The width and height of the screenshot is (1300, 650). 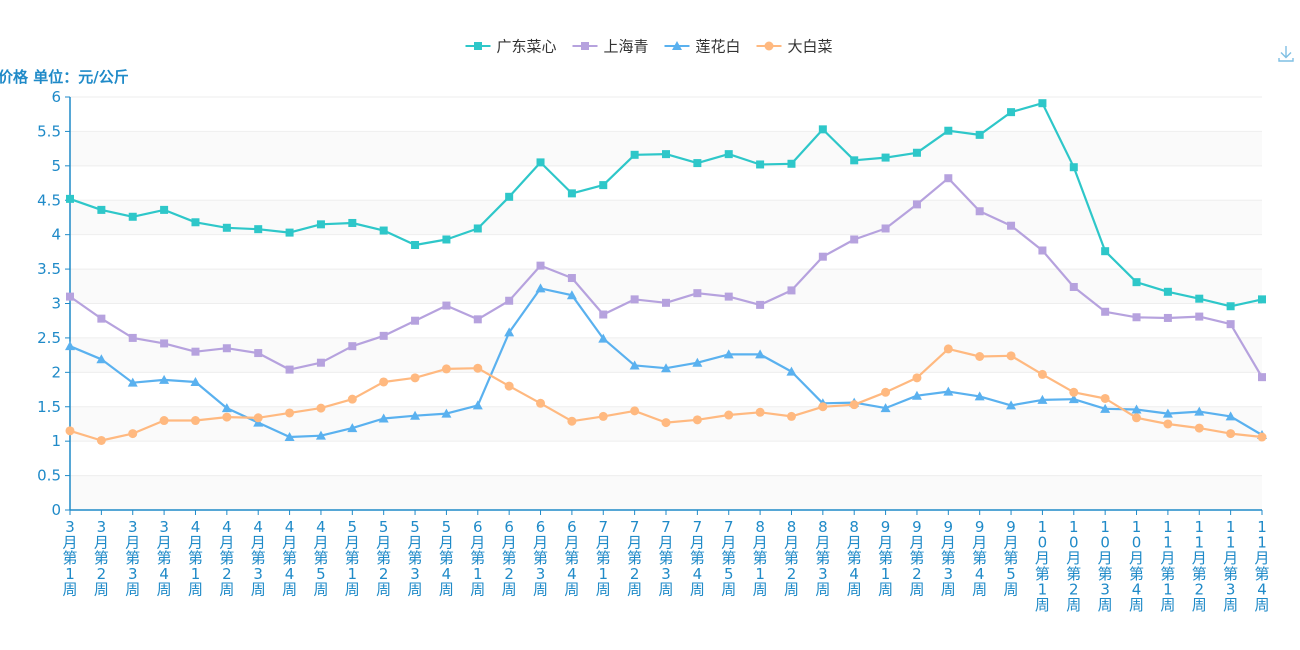 I want to click on x-tick-label: 5 月第 4 周, so click(x=446, y=558).